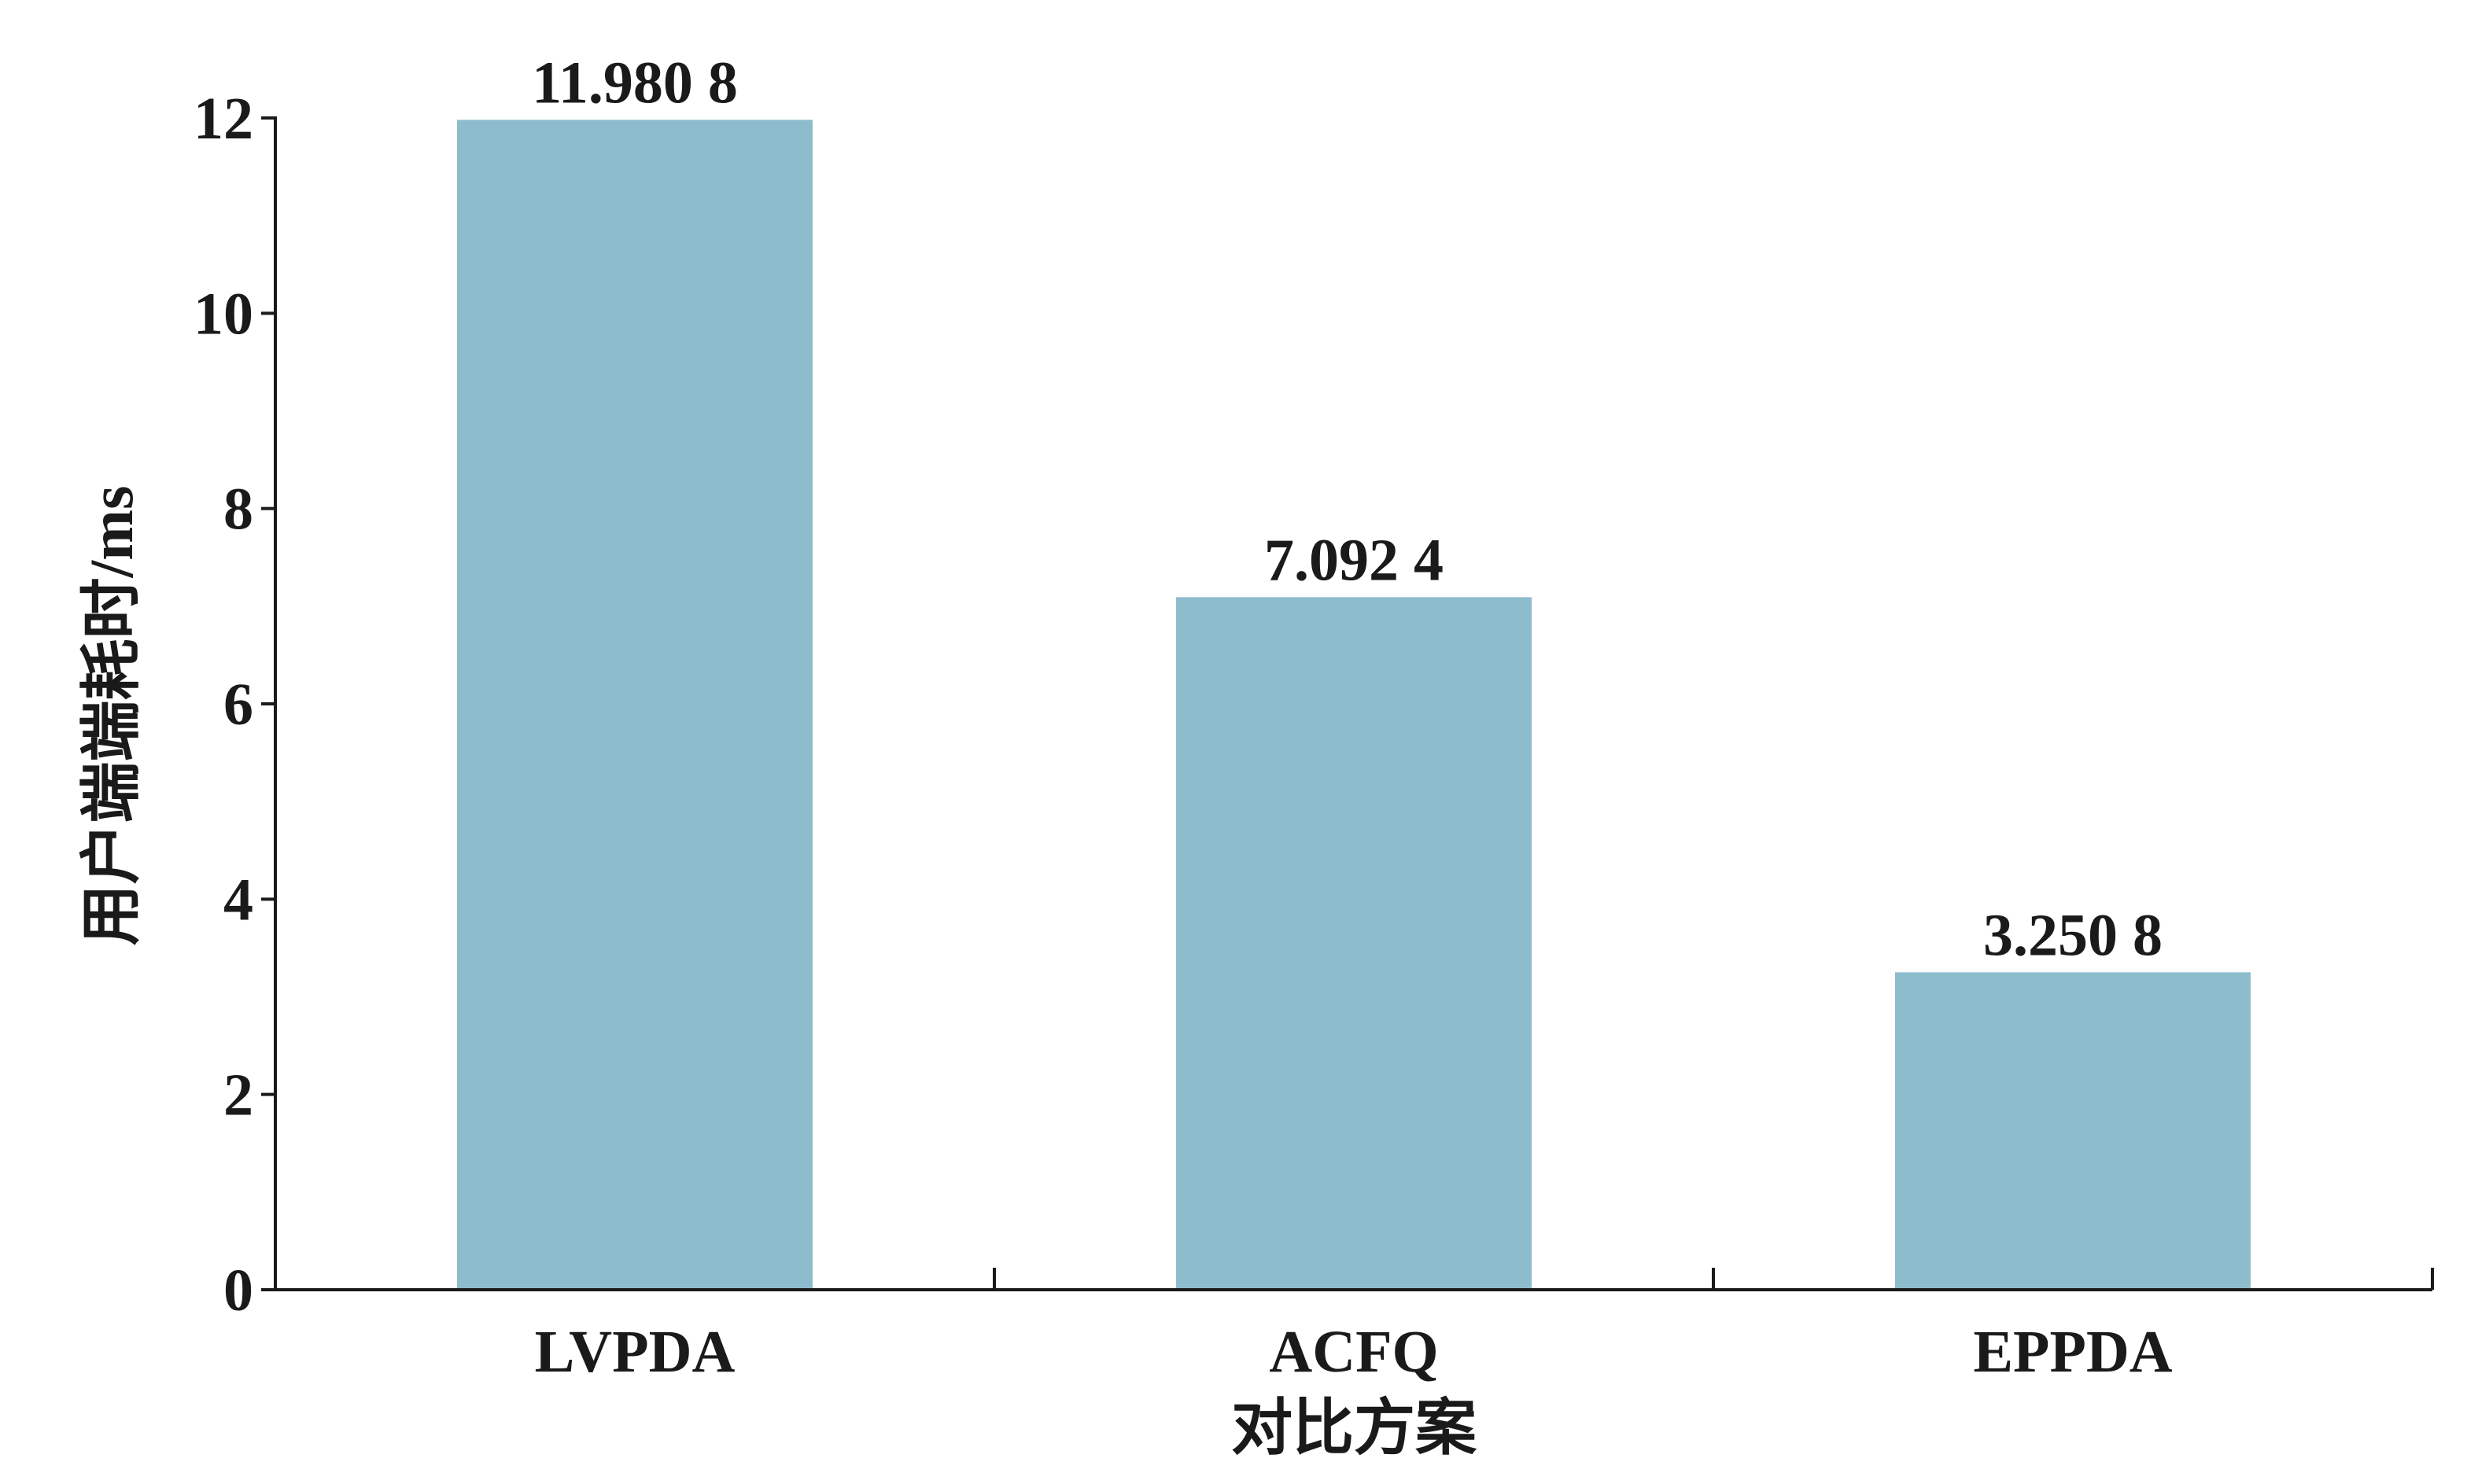 This screenshot has width=2478, height=1484. Describe the element at coordinates (1353, 1352) in the screenshot. I see `x-category-label-acfq: ACFQ` at that location.